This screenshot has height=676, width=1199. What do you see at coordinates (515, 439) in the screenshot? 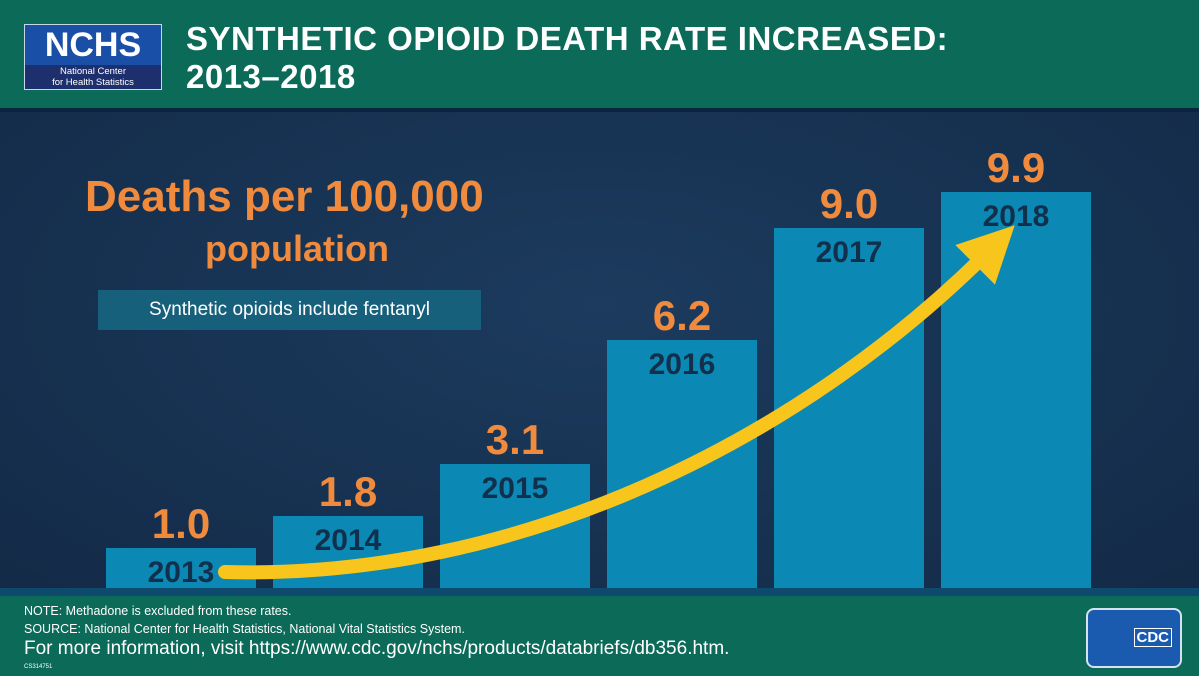
I see `value-label: 3.1` at bounding box center [515, 439].